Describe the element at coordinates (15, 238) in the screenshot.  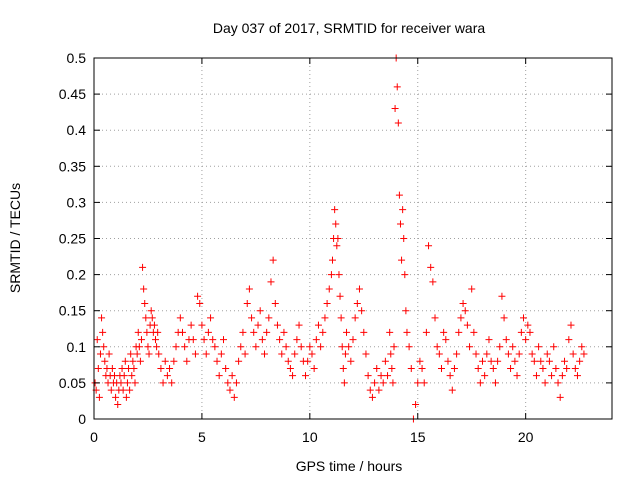
I see `y-axis-title: SRMTID / TECUs` at that location.